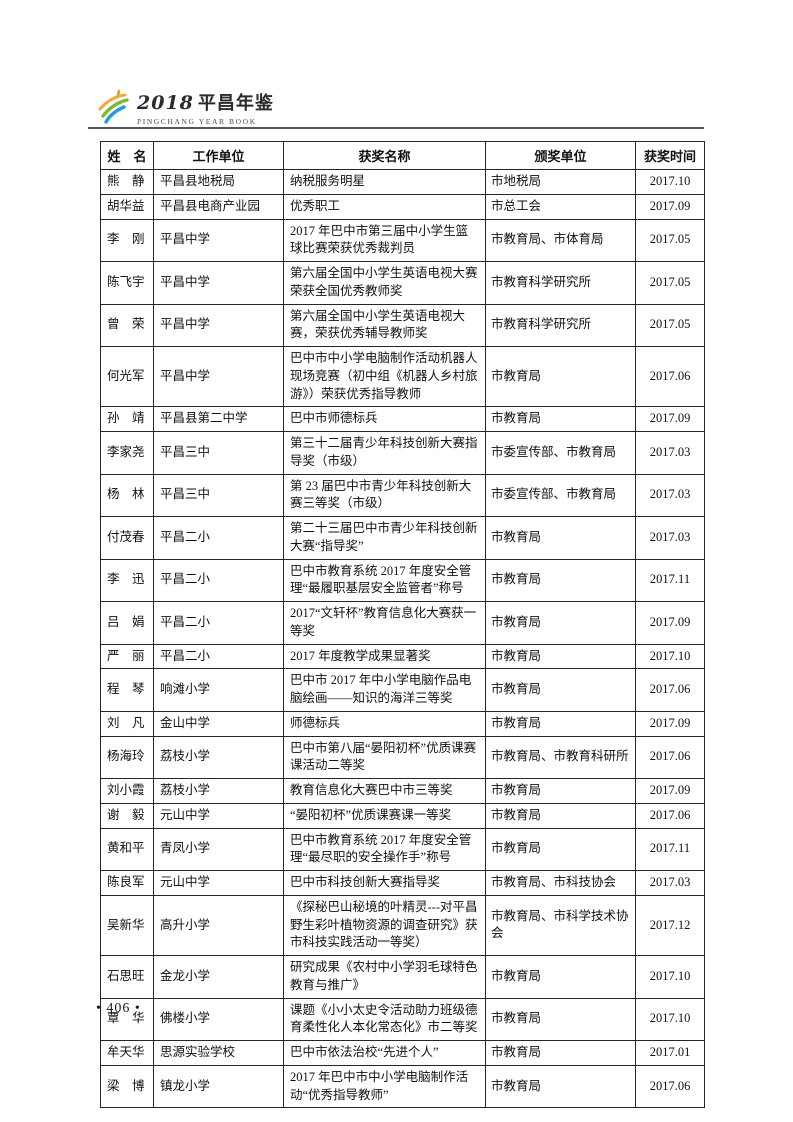 The width and height of the screenshot is (793, 1122). I want to click on cell-name: 熊 静, so click(127, 182).